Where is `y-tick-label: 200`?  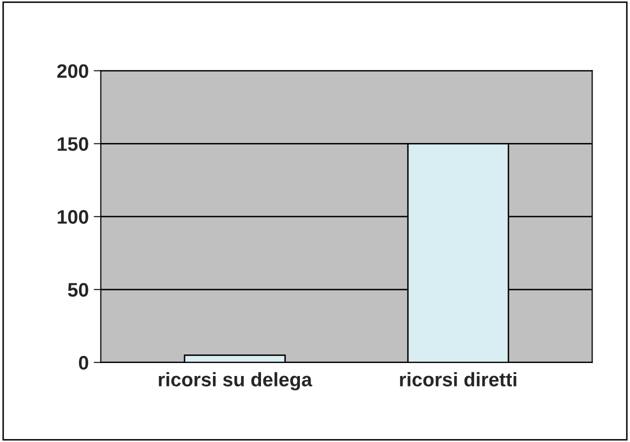 y-tick-label: 200 is located at coordinates (72, 71).